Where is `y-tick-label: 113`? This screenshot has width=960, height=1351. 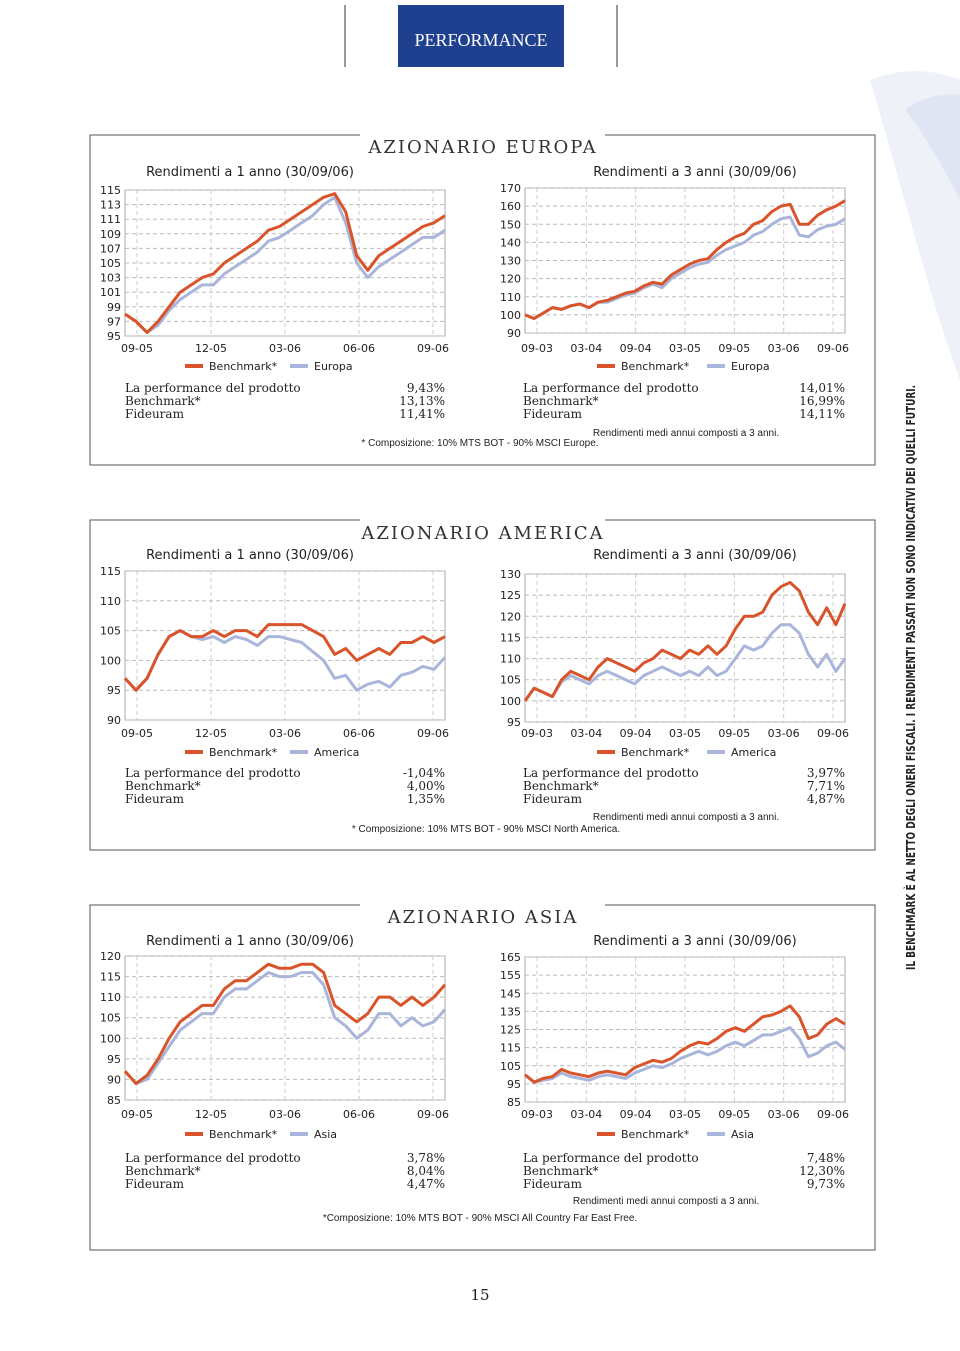 y-tick-label: 113 is located at coordinates (110, 205).